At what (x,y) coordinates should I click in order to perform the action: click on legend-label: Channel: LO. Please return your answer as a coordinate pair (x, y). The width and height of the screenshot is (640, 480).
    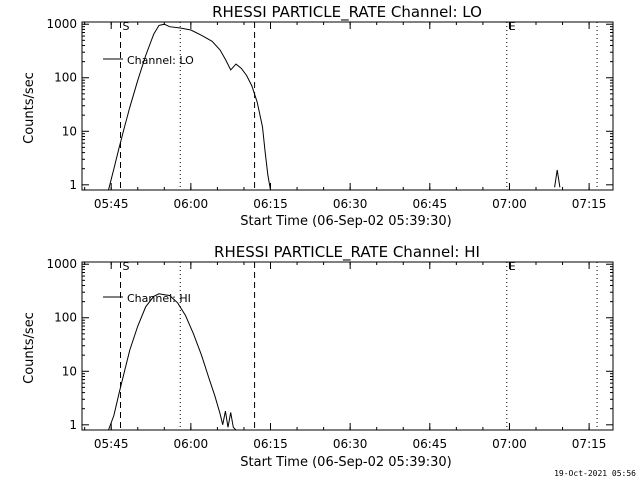
    Looking at the image, I should click on (160, 60).